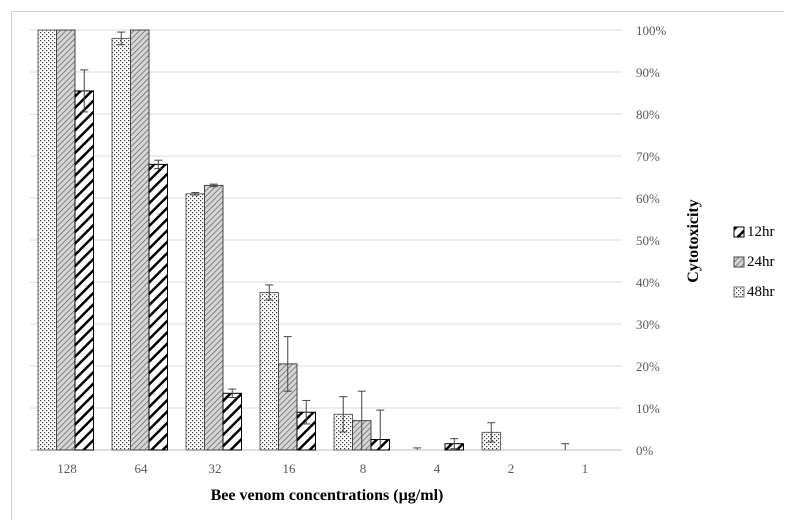 The height and width of the screenshot is (521, 785). Describe the element at coordinates (648, 240) in the screenshot. I see `y-tick-label: 50%` at that location.